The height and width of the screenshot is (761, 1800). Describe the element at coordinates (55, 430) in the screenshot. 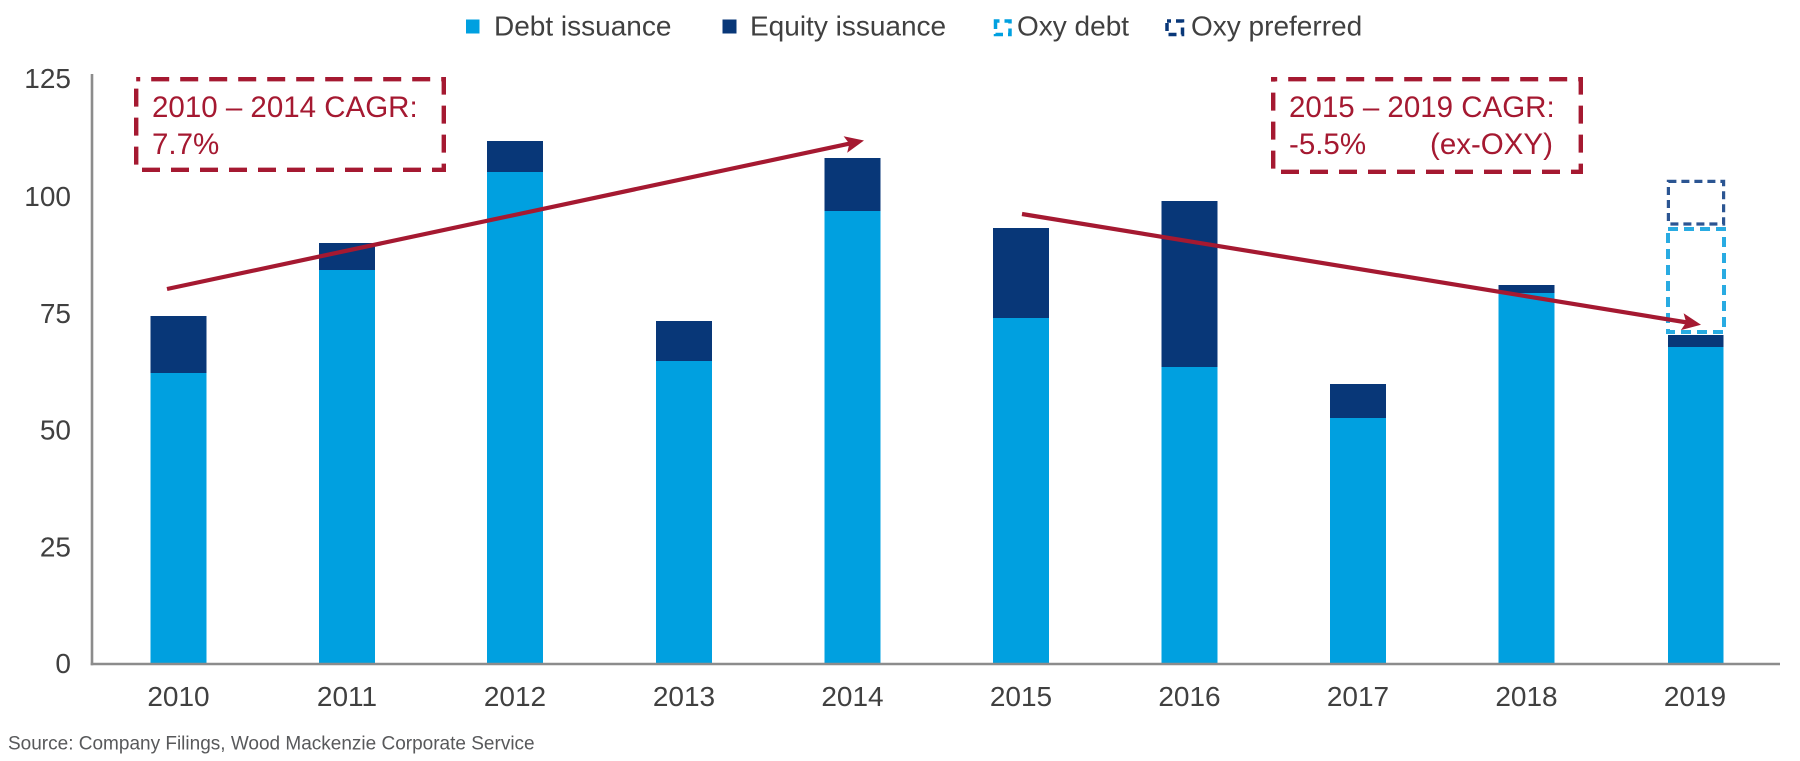

I see `svg-text: 50` at that location.